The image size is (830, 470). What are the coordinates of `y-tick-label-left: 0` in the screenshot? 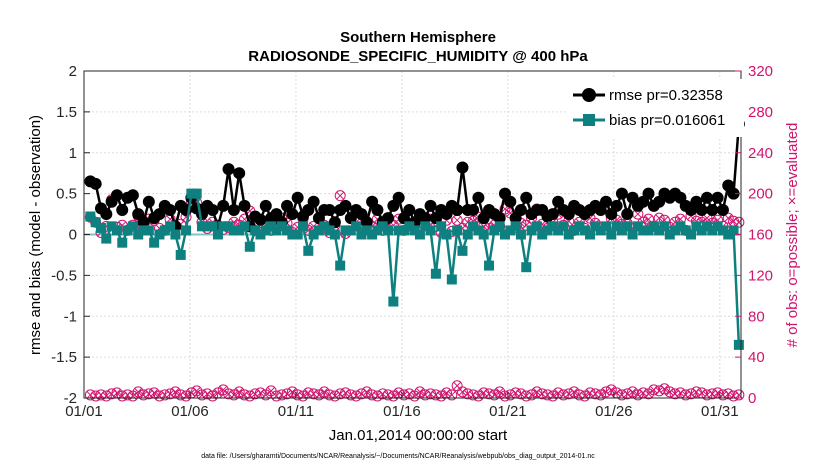 It's located at (73, 235).